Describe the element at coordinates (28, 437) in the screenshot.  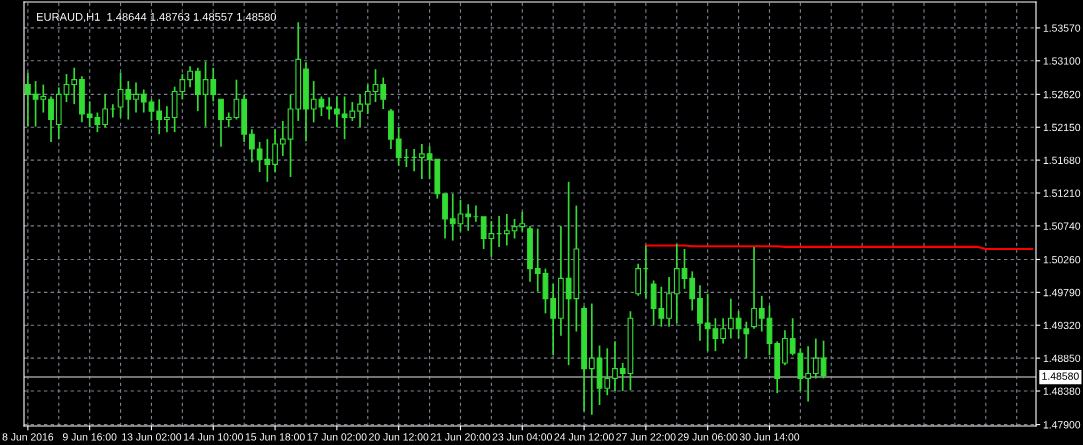
I see `x-tick-label: 8 Jun 2016` at that location.